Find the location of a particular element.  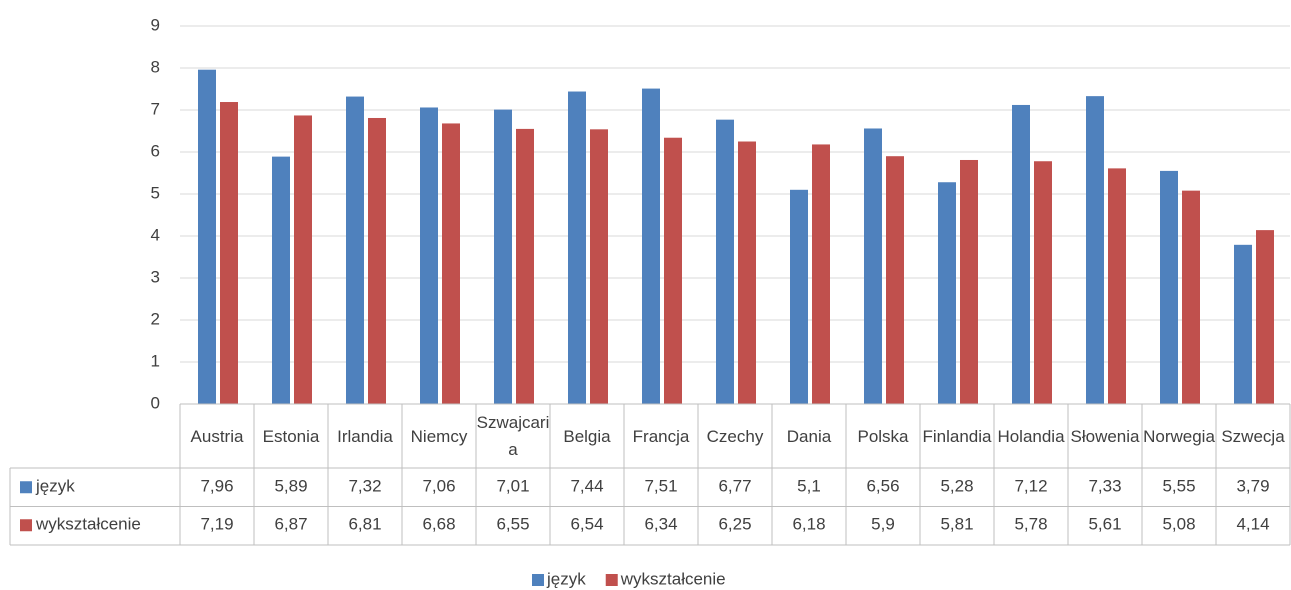

table-value: 5,28 is located at coordinates (956, 486).